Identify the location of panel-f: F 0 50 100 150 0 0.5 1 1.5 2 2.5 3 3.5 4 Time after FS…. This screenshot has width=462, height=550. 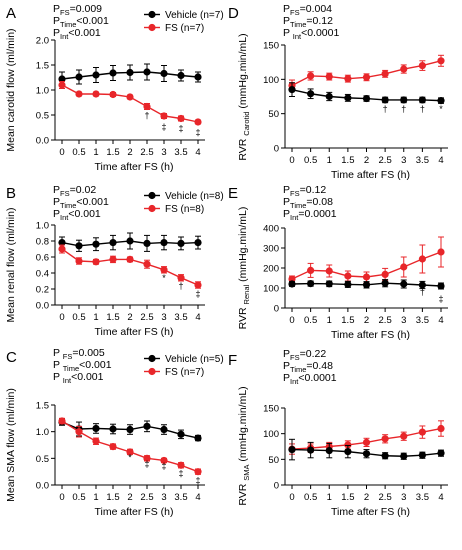
(338, 433).